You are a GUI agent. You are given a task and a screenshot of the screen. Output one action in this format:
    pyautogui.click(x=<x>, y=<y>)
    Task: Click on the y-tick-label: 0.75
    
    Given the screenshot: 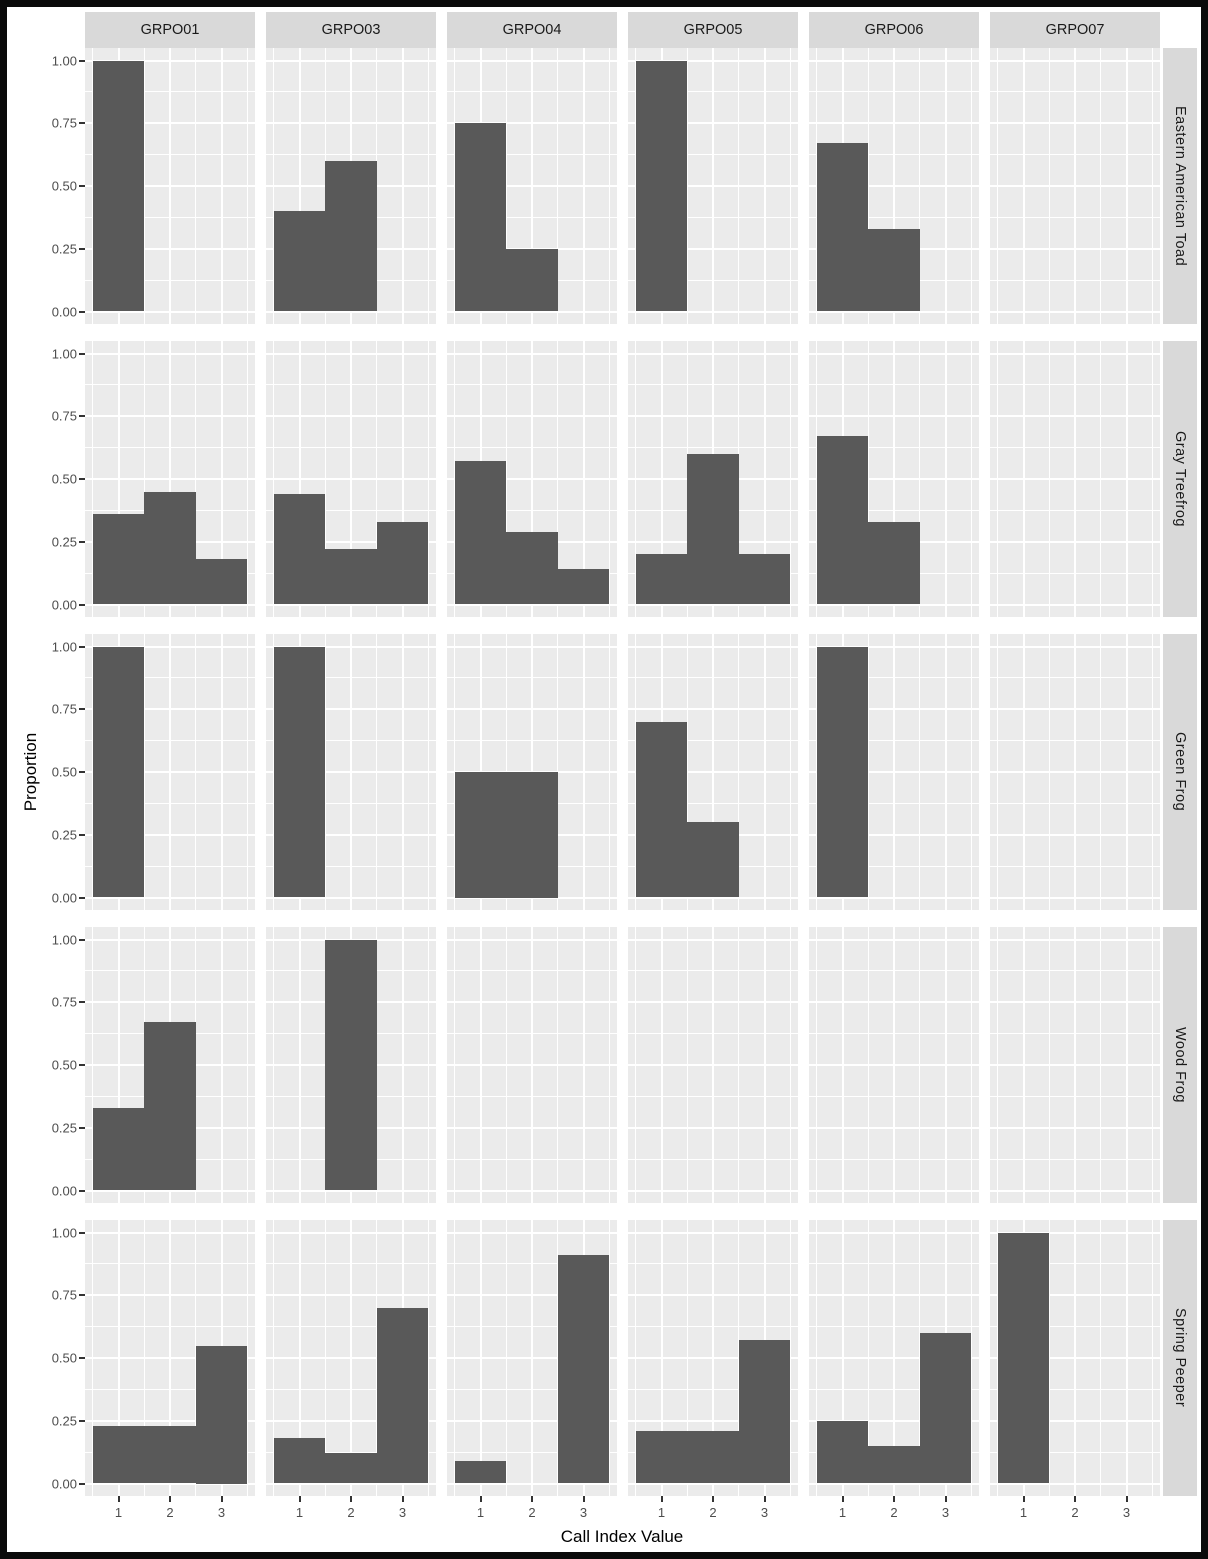 What is the action you would take?
    pyautogui.click(x=64, y=123)
    